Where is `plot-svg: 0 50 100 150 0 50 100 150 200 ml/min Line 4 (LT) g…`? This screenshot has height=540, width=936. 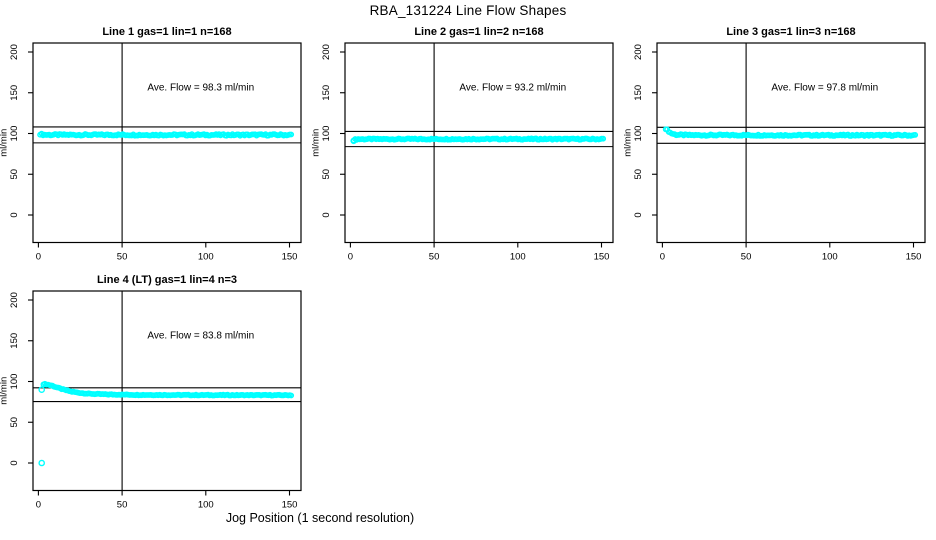
plot-svg: 0 50 100 150 0 50 100 150 200 ml/min Line 4 (LT) g… is located at coordinates (151, 392).